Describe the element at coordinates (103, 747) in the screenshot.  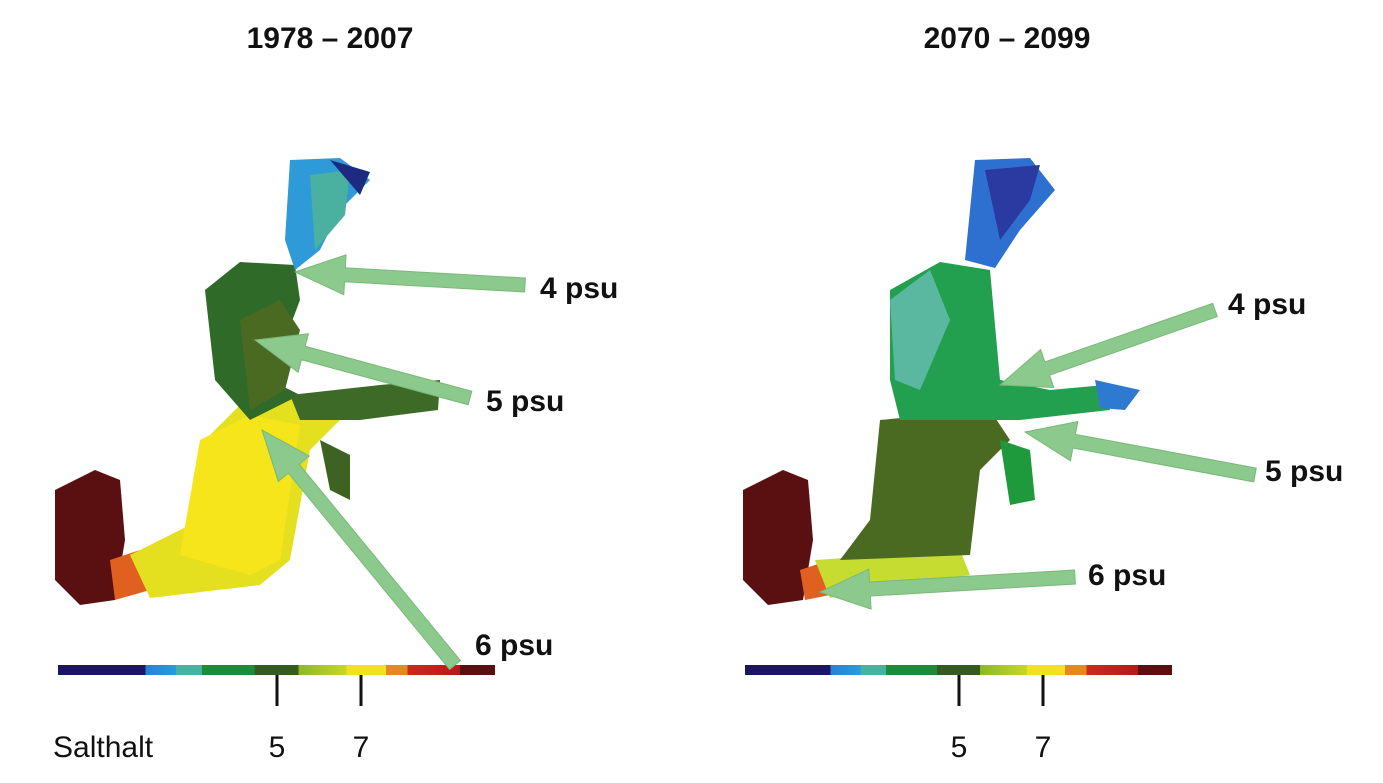
I see `scale-label: Salthalt` at that location.